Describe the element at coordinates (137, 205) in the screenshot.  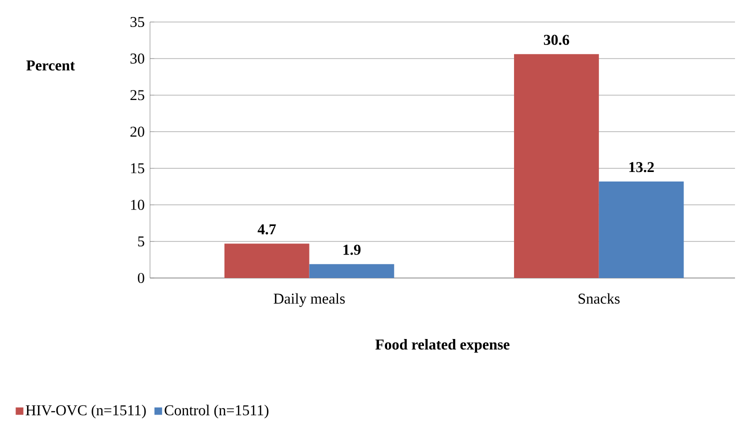
I see `y-tick-label: 10` at that location.